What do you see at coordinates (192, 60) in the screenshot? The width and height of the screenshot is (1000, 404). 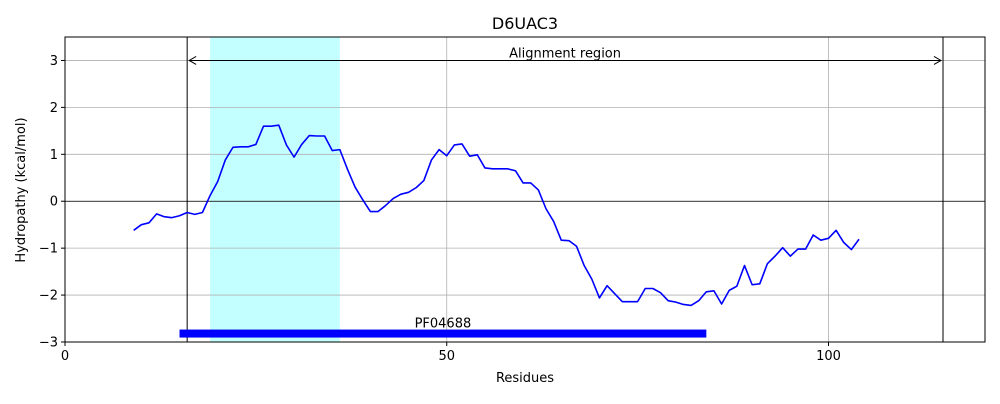 I see `alignment-arrow-left-head` at bounding box center [192, 60].